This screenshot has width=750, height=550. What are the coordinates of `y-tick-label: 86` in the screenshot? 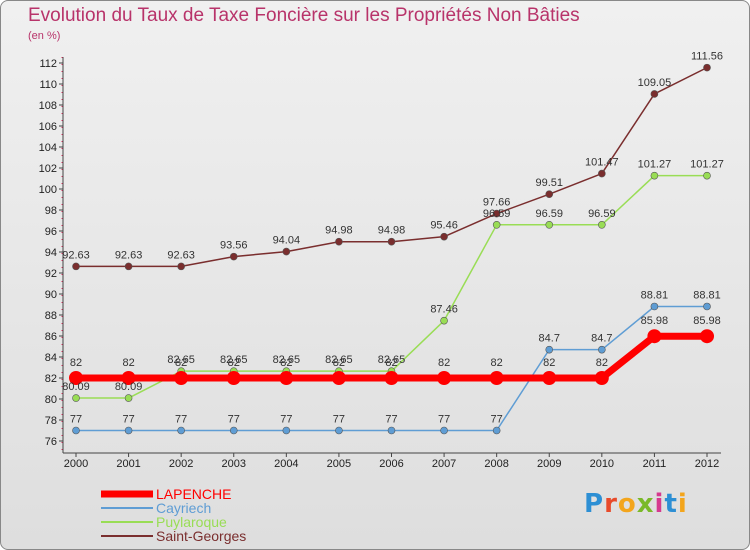 It's located at (51, 337).